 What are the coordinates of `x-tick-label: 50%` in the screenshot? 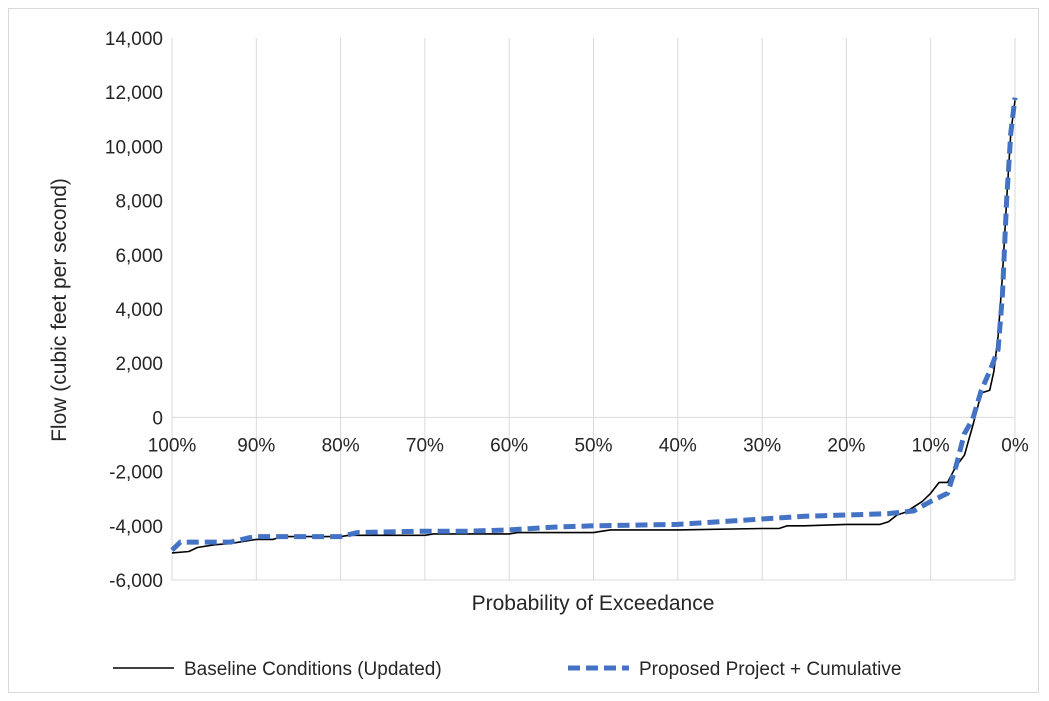 It's located at (593, 445).